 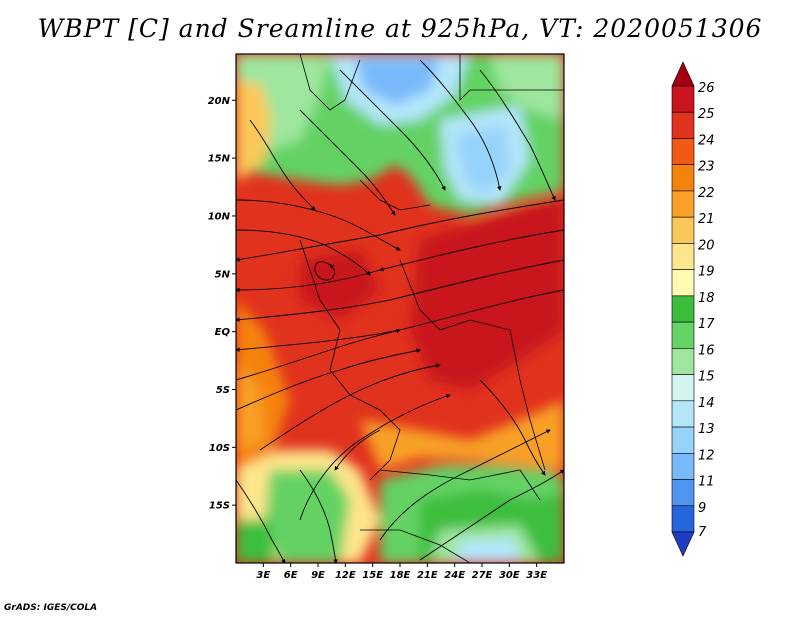 I want to click on colorbar: 26 25 24 23 22 21 20 19 18 17 16 15 14 13 12 11 9 7, so click(x=693, y=309).